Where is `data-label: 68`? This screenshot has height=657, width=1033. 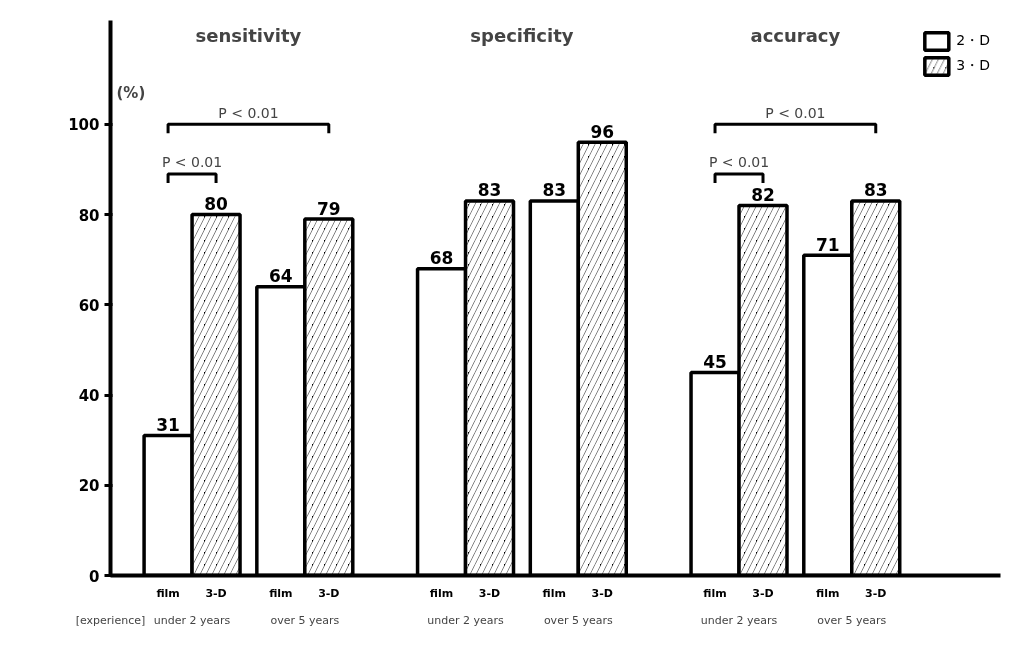
data-label: 68 is located at coordinates (441, 258).